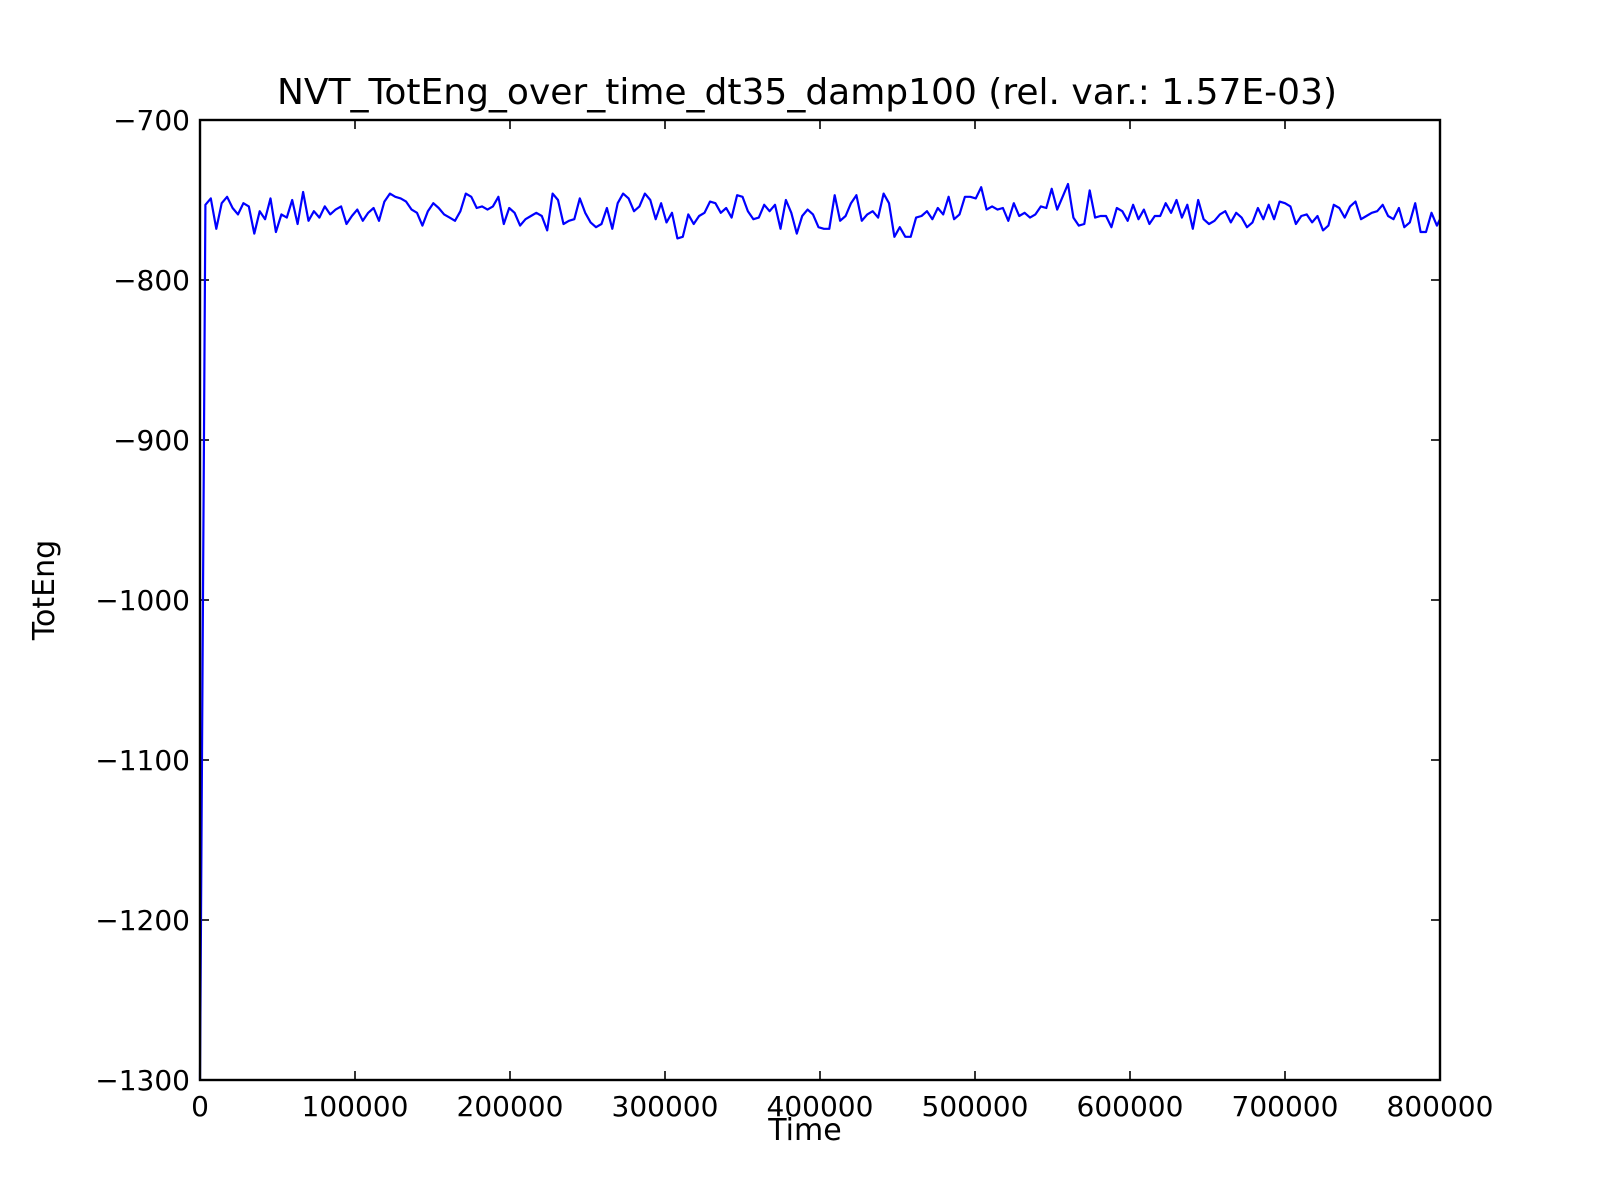 The width and height of the screenshot is (1600, 1200). What do you see at coordinates (804, 1130) in the screenshot?
I see `x-axis-label: Time` at bounding box center [804, 1130].